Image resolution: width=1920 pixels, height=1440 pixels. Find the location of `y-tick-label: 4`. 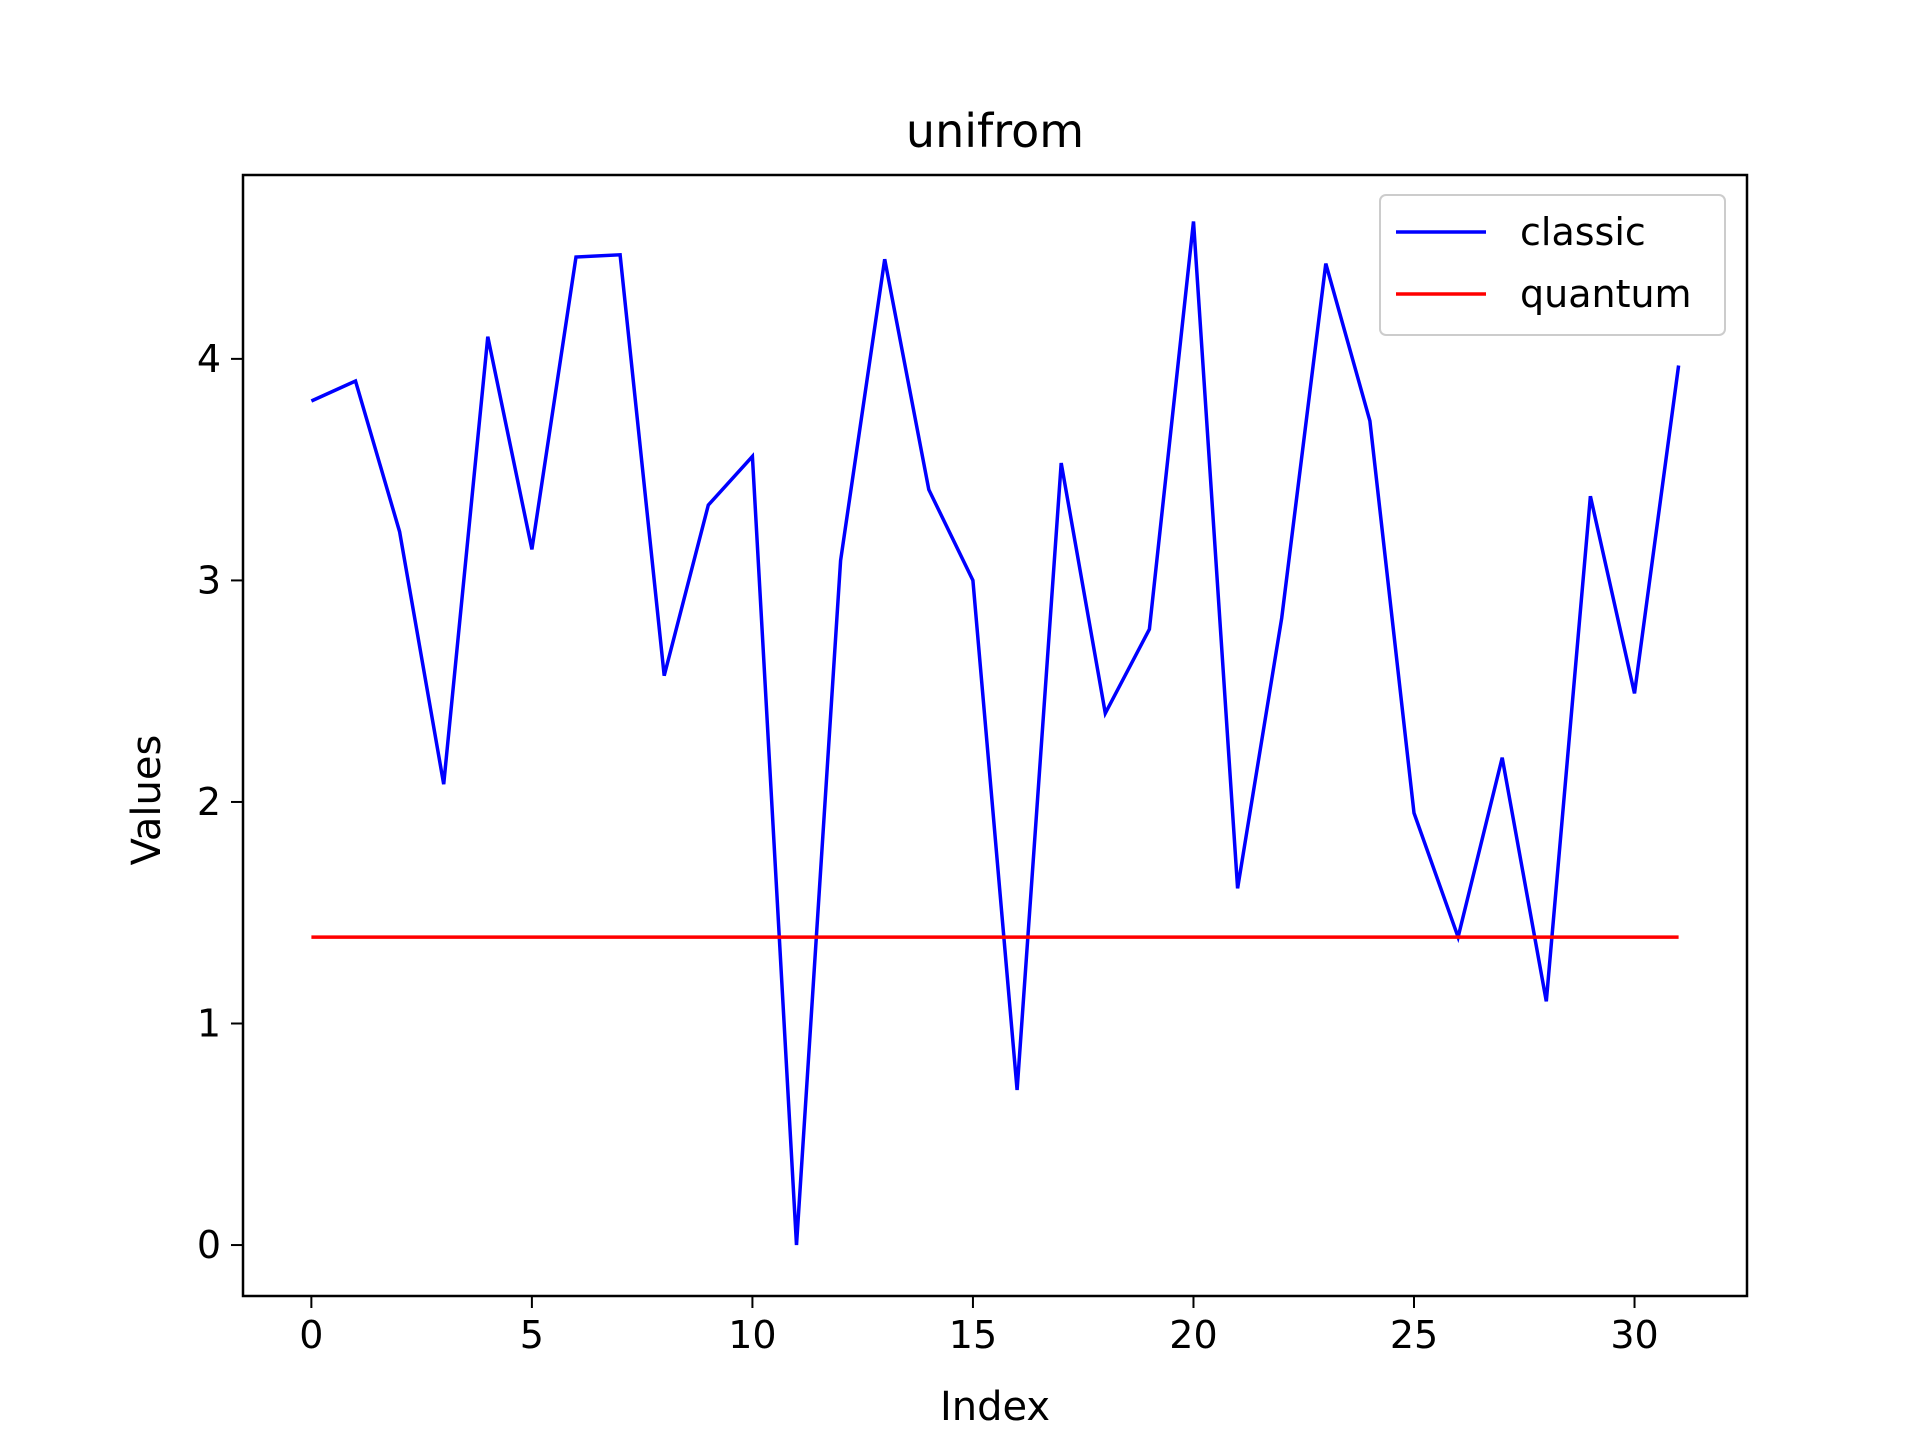

y-tick-label: 4 is located at coordinates (209, 359).